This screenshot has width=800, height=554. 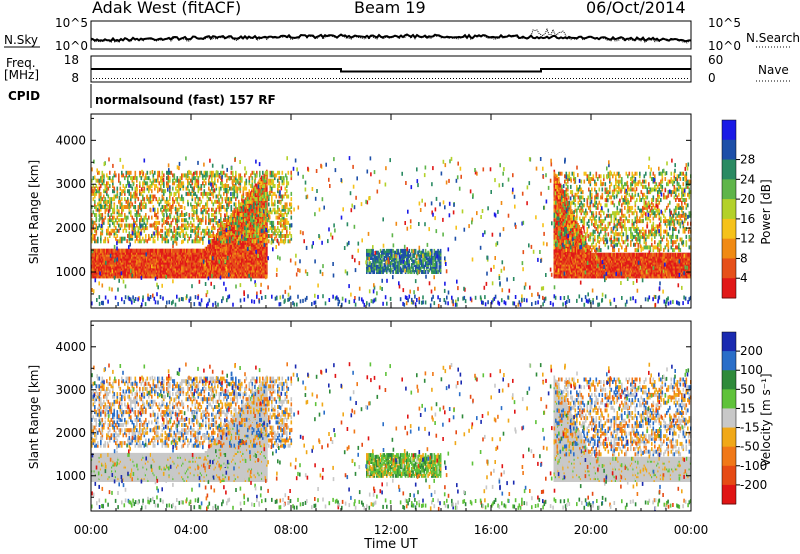 What do you see at coordinates (715, 60) in the screenshot?
I see `nave-tick-high: 60` at bounding box center [715, 60].